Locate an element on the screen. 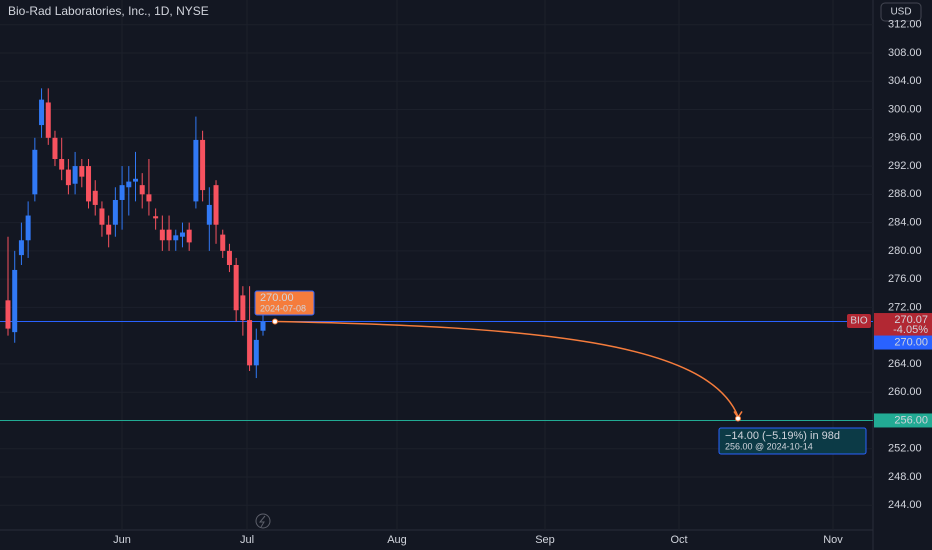 This screenshot has width=932, height=550. forecast-end-box is located at coordinates (792, 441).